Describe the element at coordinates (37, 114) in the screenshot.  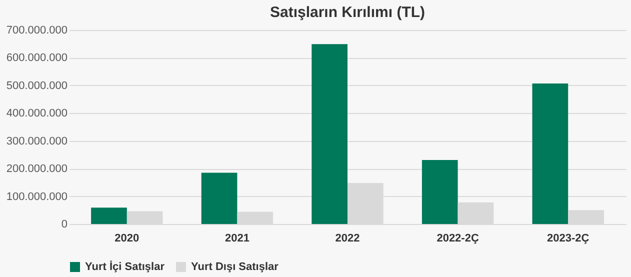
I see `y-tick-label: 400.000.000` at that location.